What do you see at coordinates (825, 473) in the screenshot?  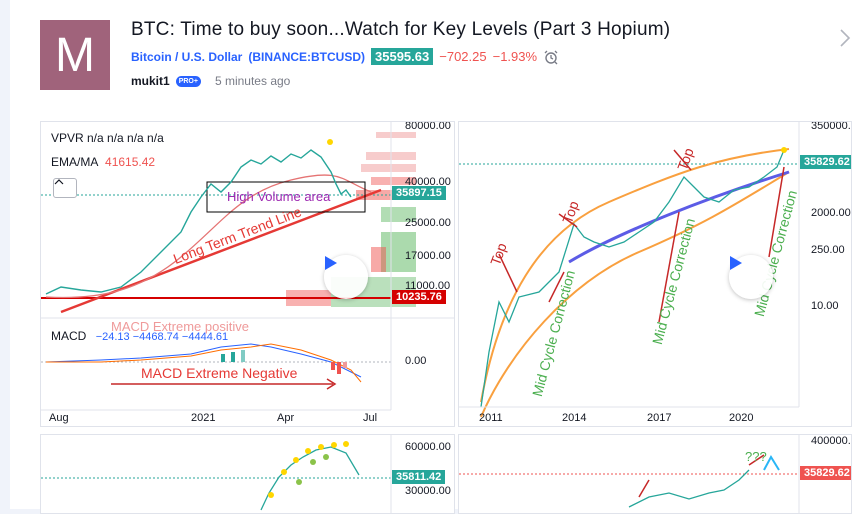 I see `price-tag-4: 35829.62` at bounding box center [825, 473].